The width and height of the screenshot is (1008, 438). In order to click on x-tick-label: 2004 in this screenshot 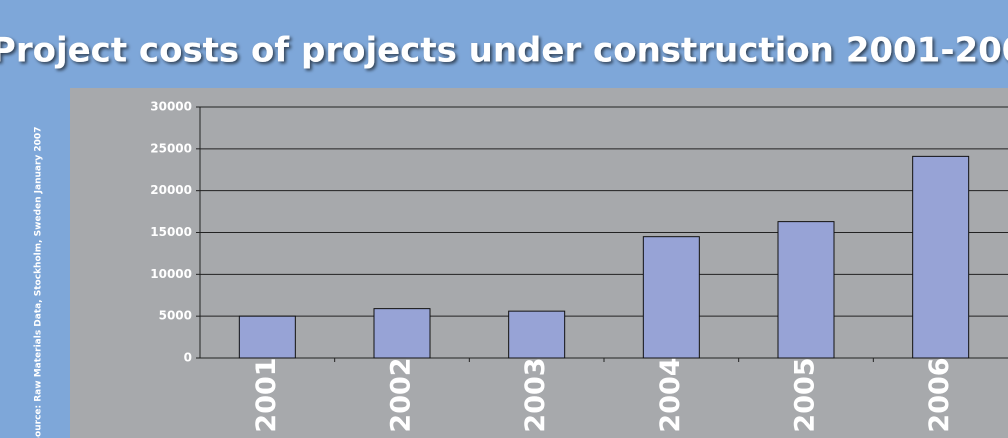, I will do `click(670, 394)`.